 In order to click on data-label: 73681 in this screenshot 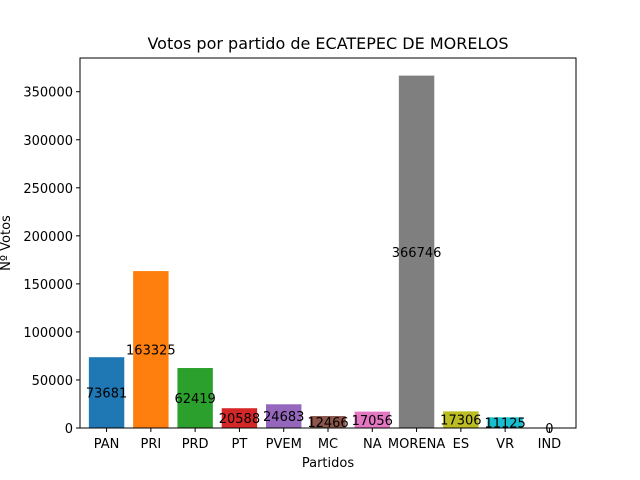, I will do `click(106, 394)`.